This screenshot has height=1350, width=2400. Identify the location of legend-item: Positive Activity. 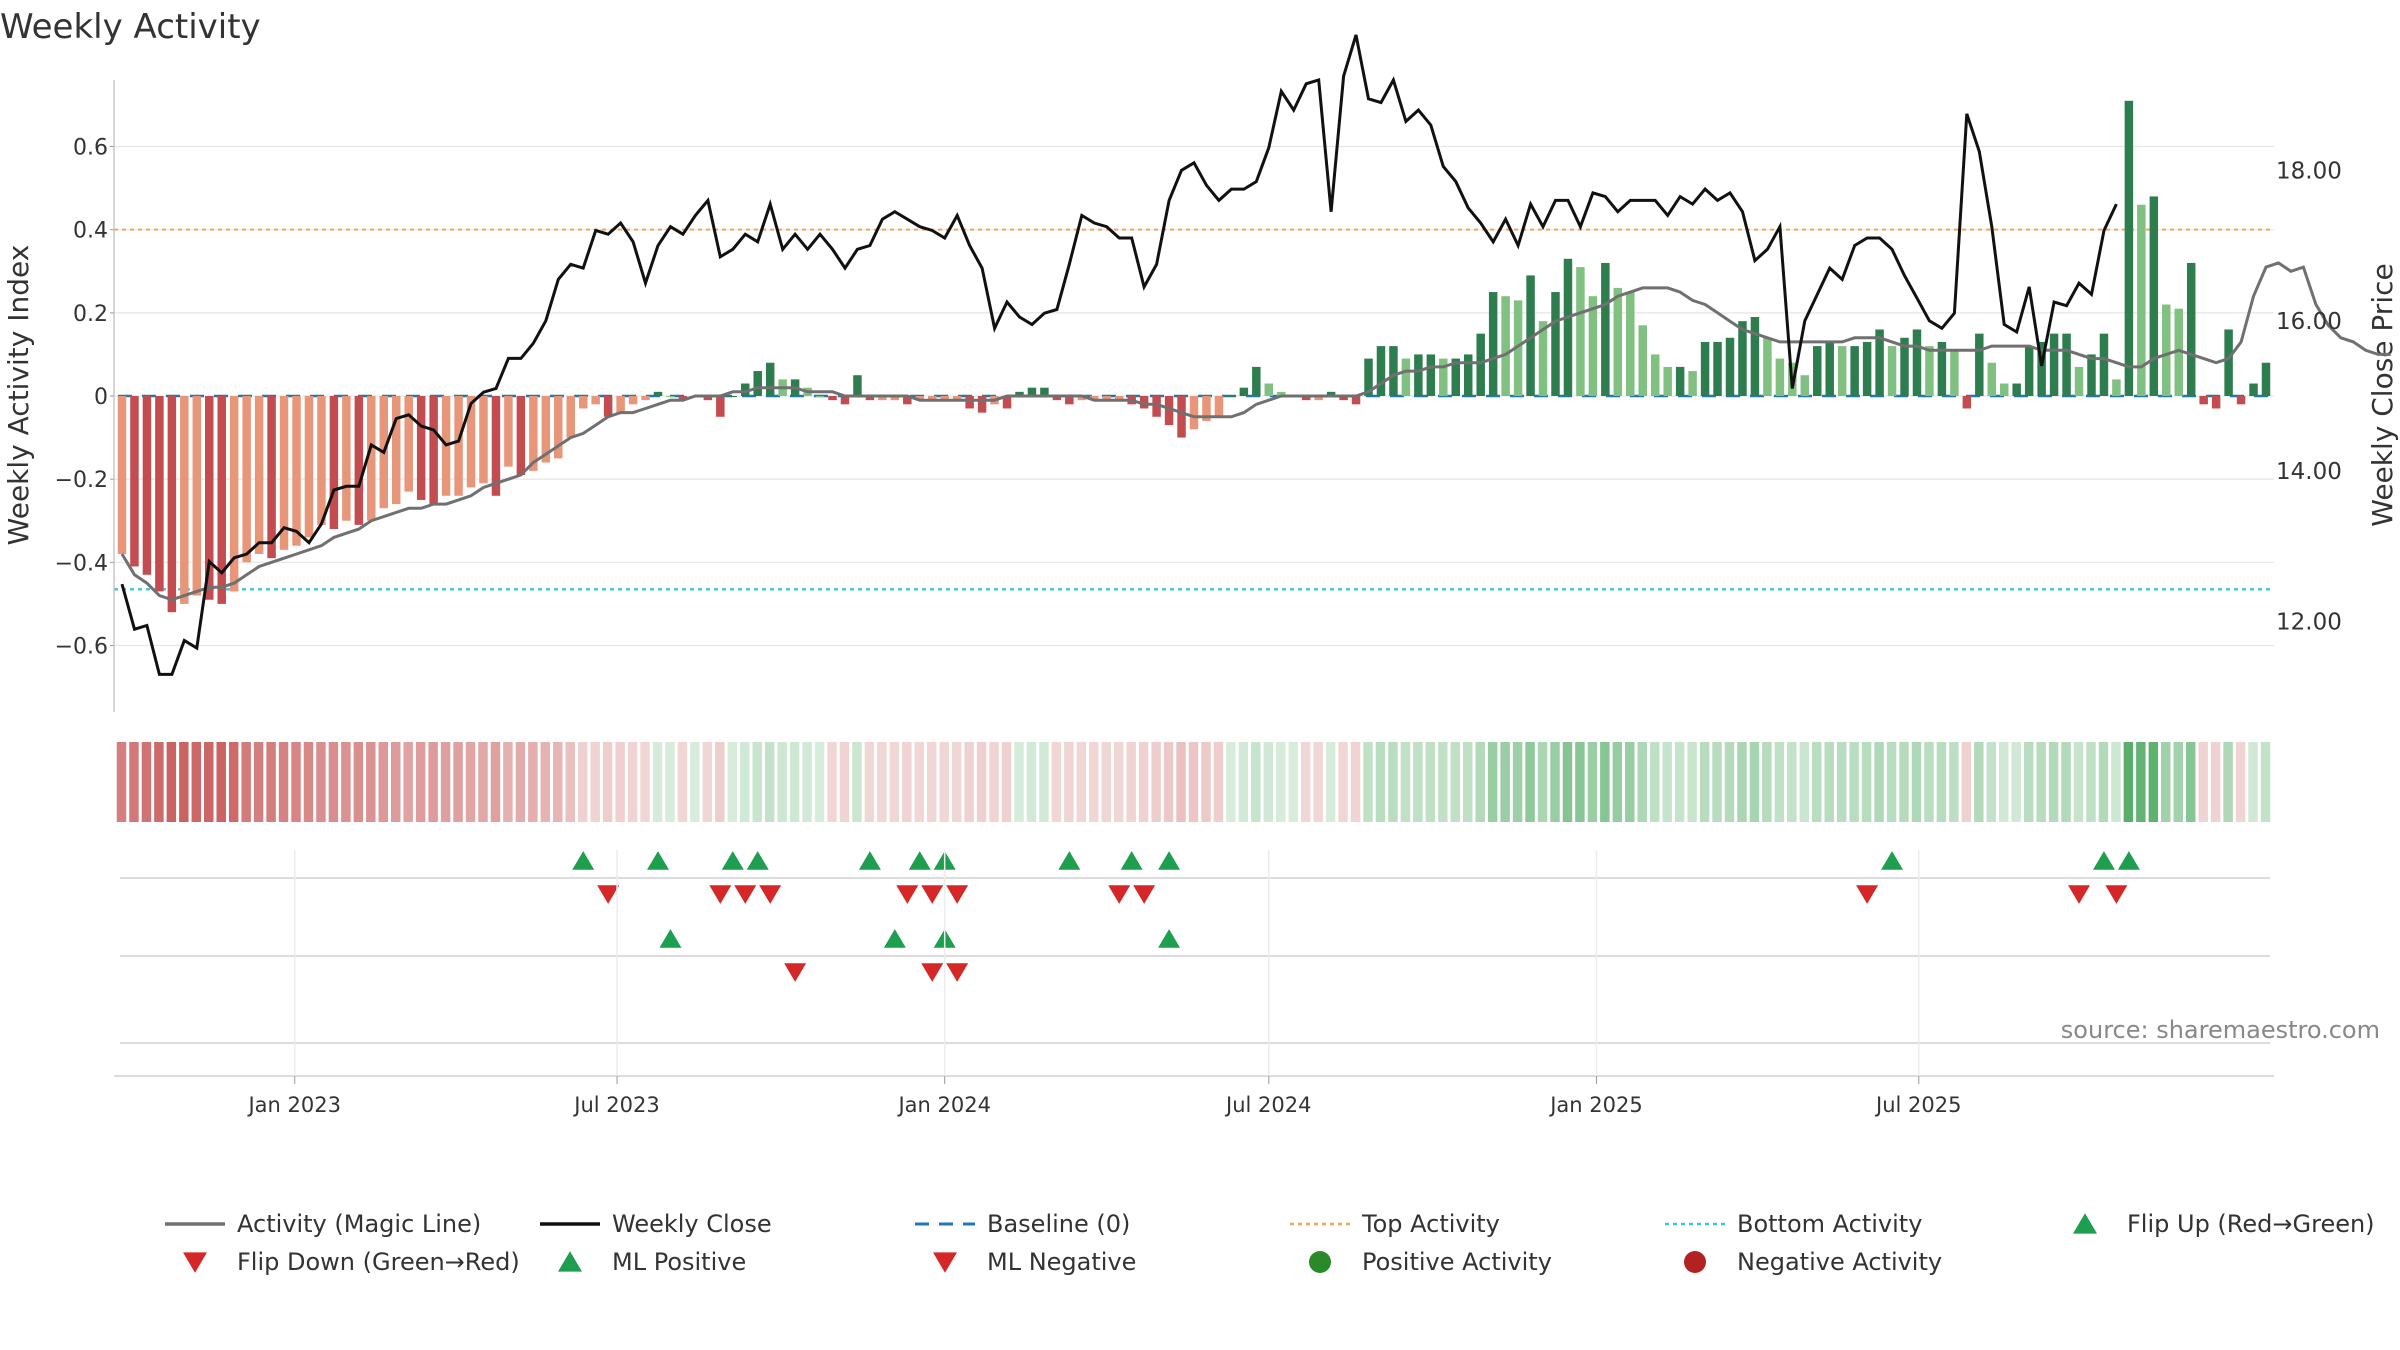
(1430, 1262).